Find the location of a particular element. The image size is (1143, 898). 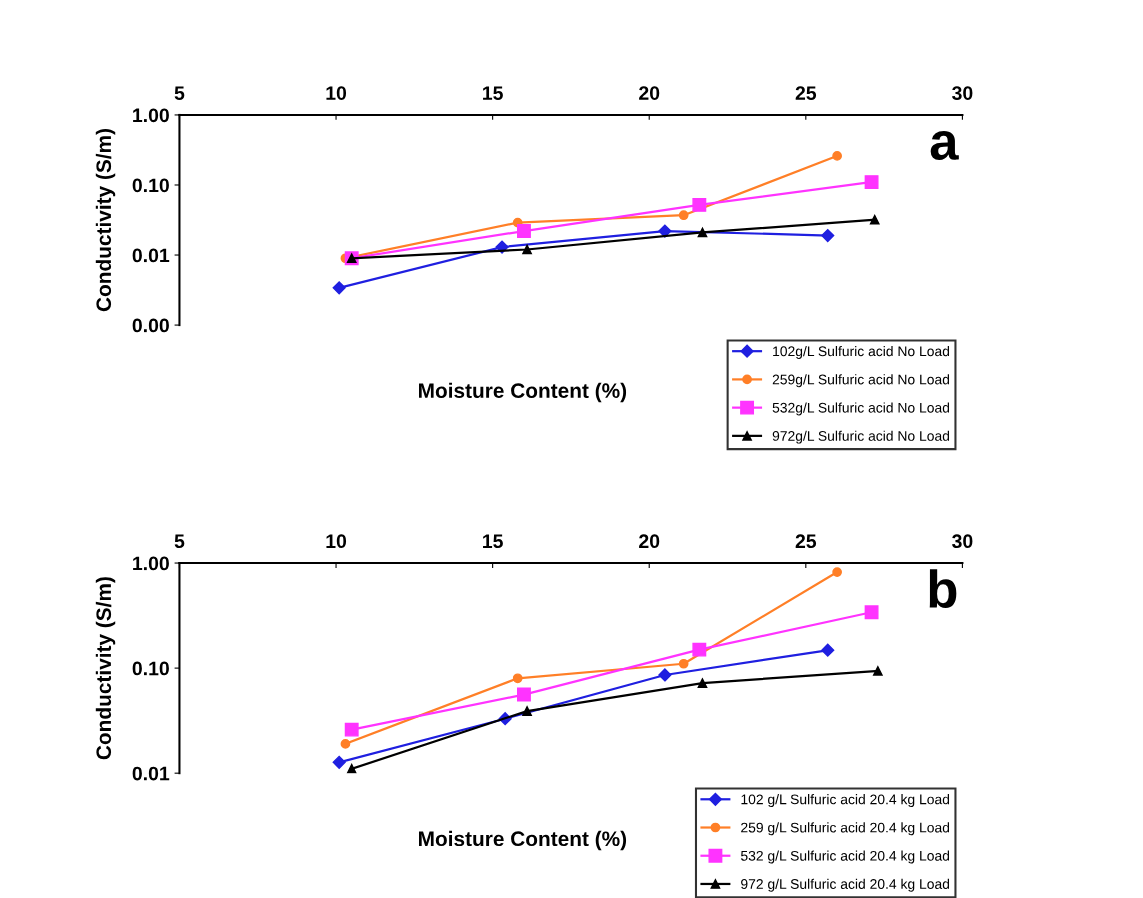

legend-label: 102 g/L Sulfuric acid 20.4 kg Load is located at coordinates (845, 801).